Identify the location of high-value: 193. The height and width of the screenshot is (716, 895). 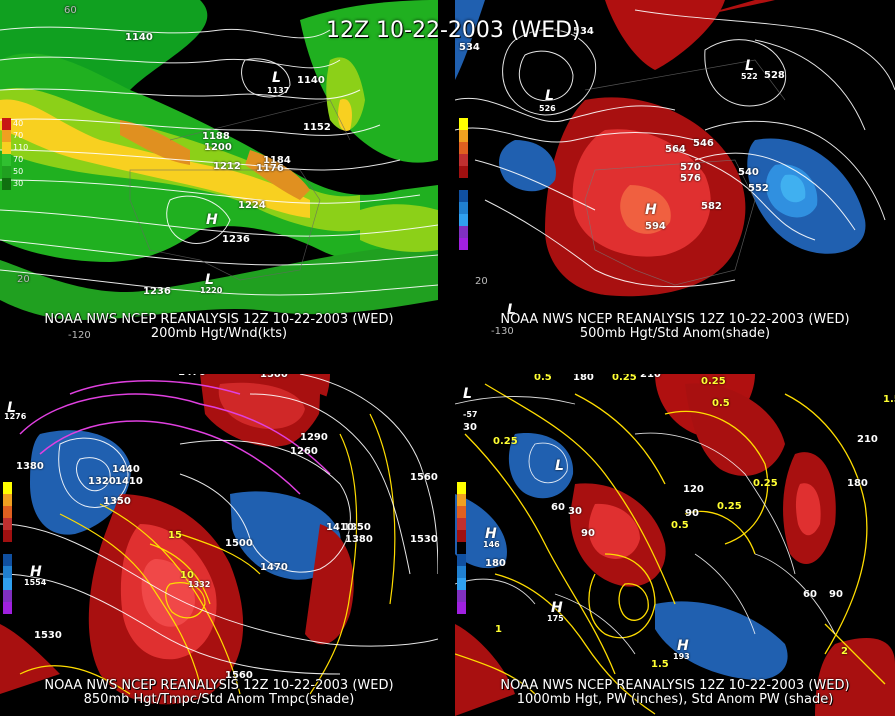
(681, 656).